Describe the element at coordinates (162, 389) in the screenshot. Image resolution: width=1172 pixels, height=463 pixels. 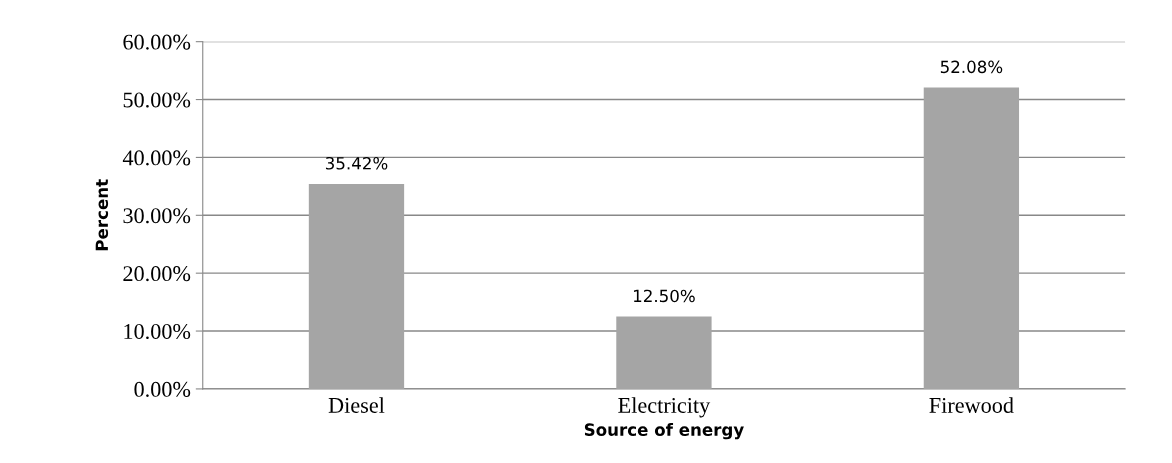
I see `y-tick-label: 0.00%` at that location.